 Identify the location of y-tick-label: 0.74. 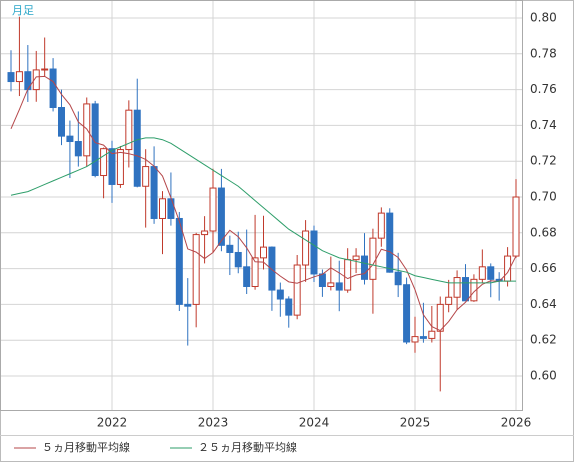
(543, 125).